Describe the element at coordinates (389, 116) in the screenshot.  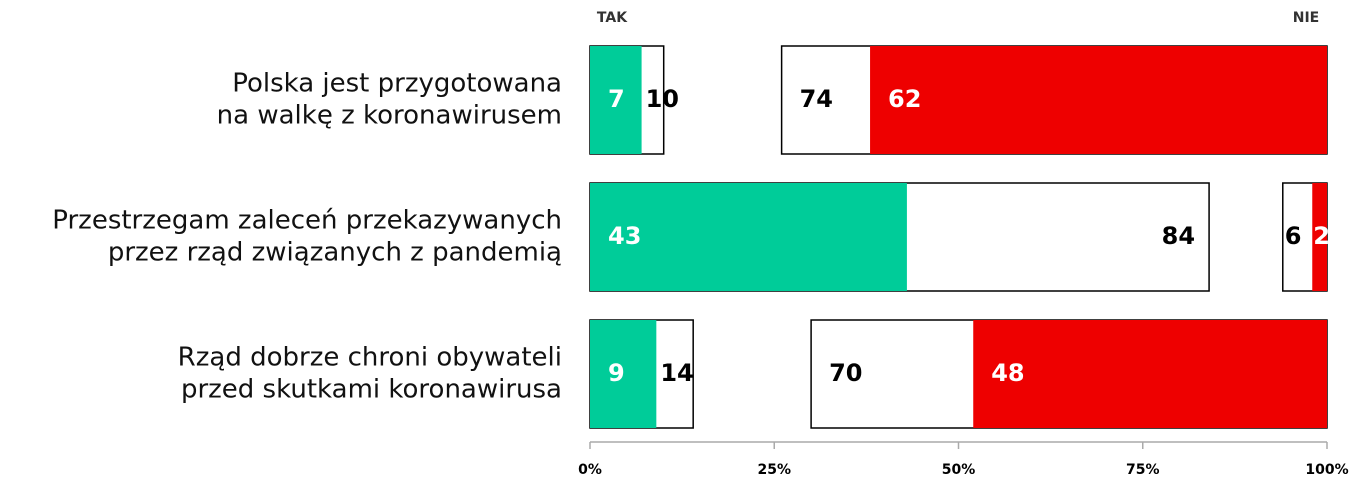
I see `category-label: na walkę z koronawirusem` at that location.